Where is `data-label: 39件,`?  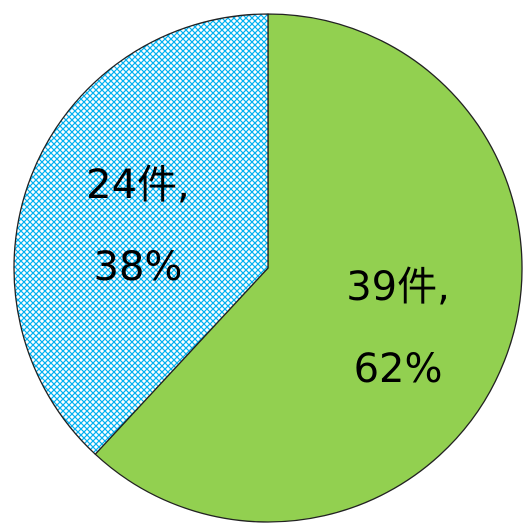
data-label: 39件, is located at coordinates (398, 287).